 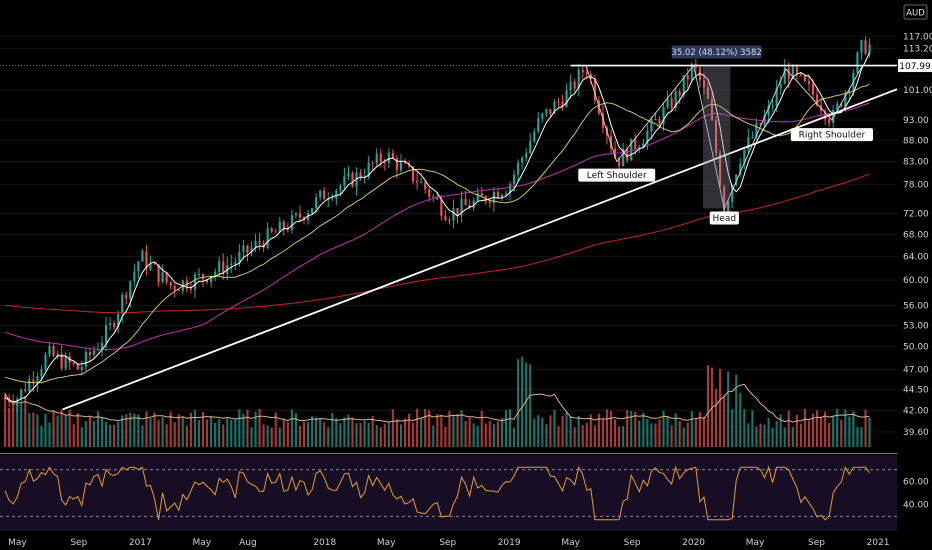 What do you see at coordinates (916, 370) in the screenshot?
I see `y-tick-label: 47.00` at bounding box center [916, 370].